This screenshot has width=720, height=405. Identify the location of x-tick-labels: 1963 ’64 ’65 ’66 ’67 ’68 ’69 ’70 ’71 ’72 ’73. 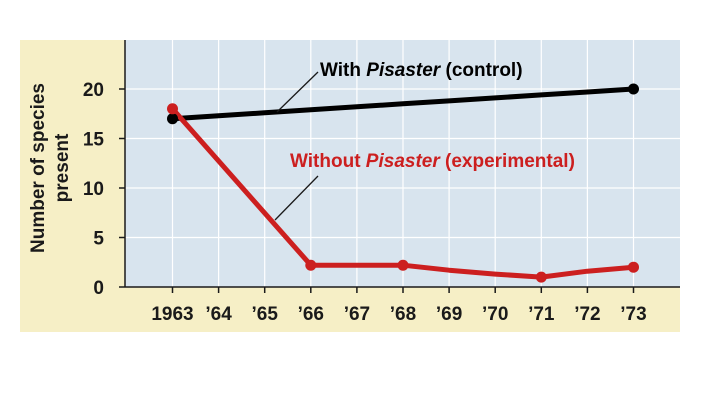
(398, 314).